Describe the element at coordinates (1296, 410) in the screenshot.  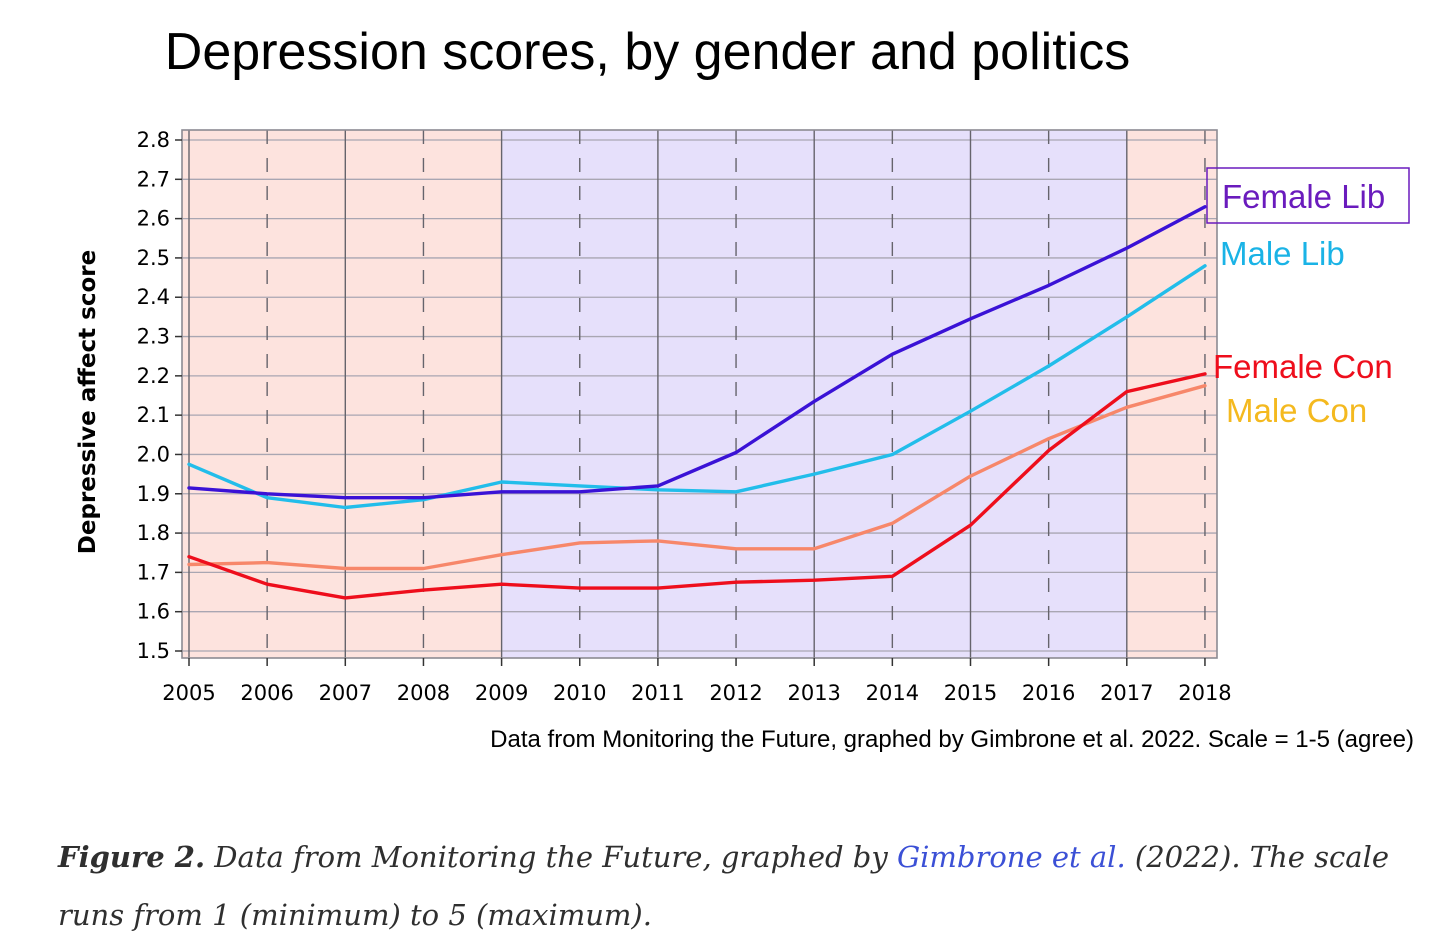
I see `series-label-male-con: Male Con` at that location.